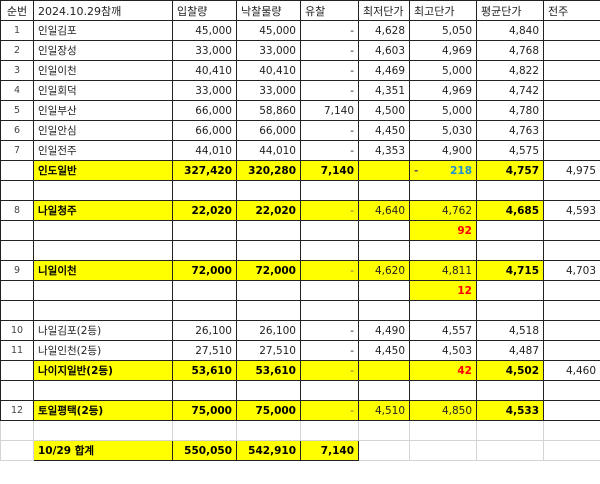 This screenshot has height=484, width=600. Describe the element at coordinates (329, 450) in the screenshot. I see `cell: 7,140` at that location.